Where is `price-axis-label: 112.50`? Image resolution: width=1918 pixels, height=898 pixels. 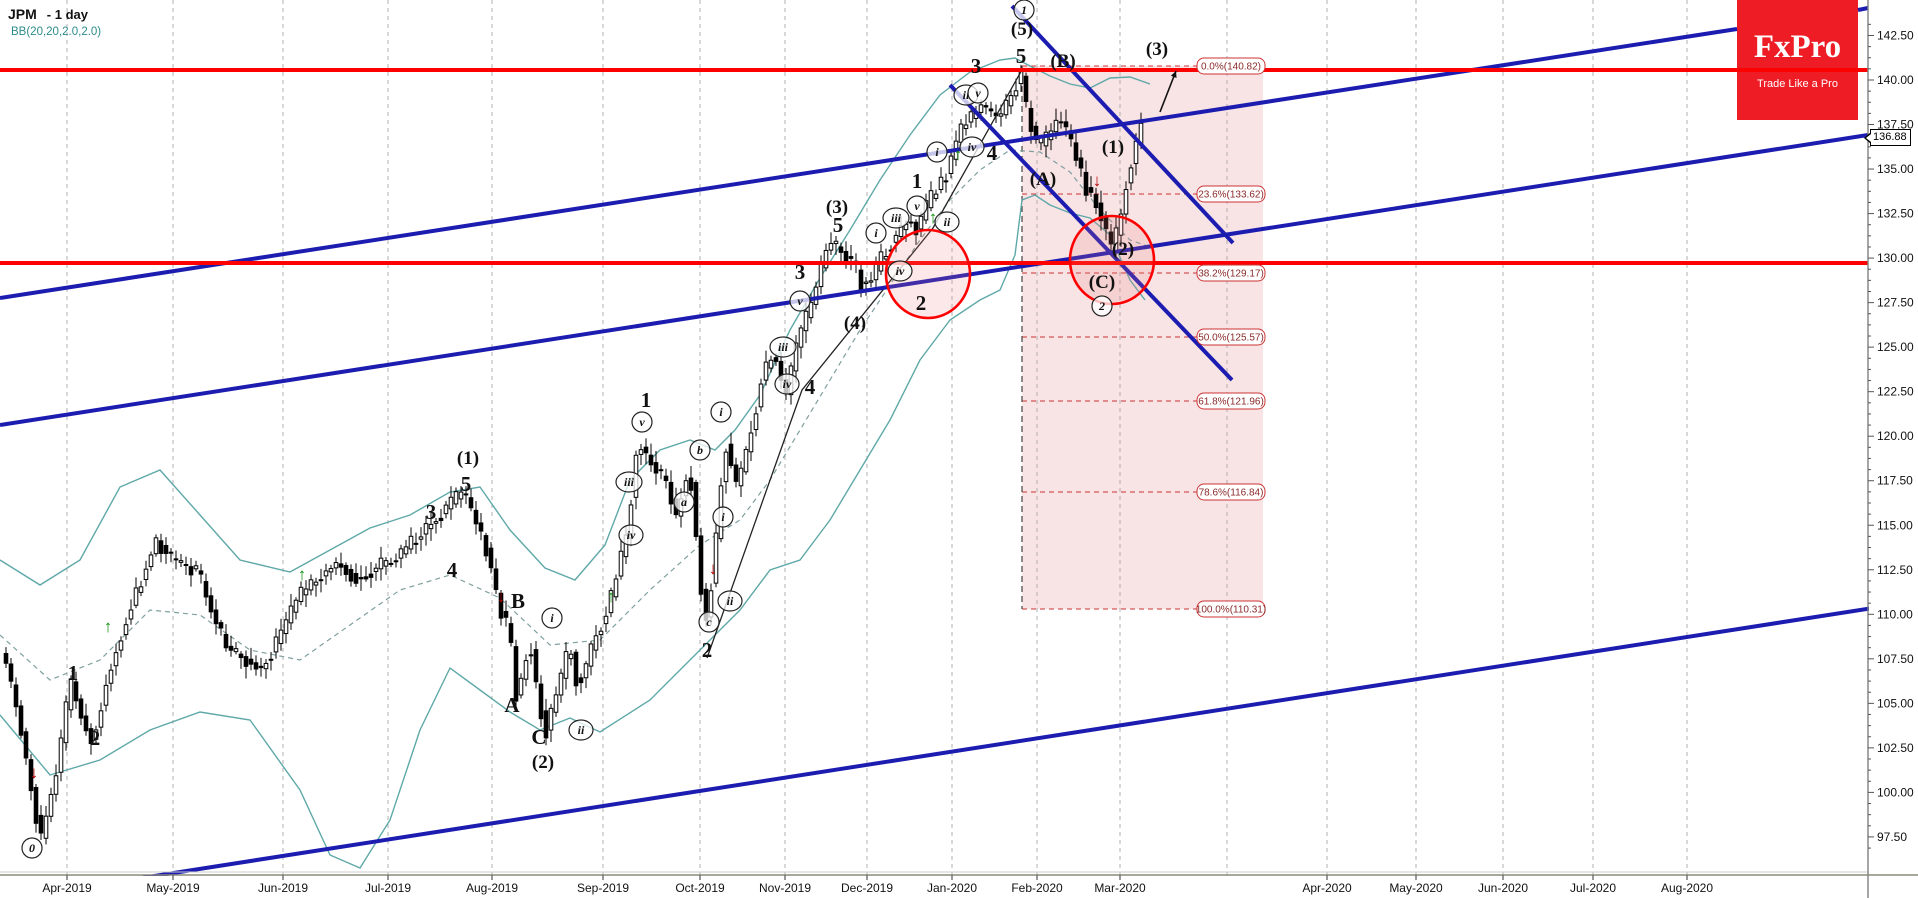
price-axis-label: 112.50 is located at coordinates (1895, 570).